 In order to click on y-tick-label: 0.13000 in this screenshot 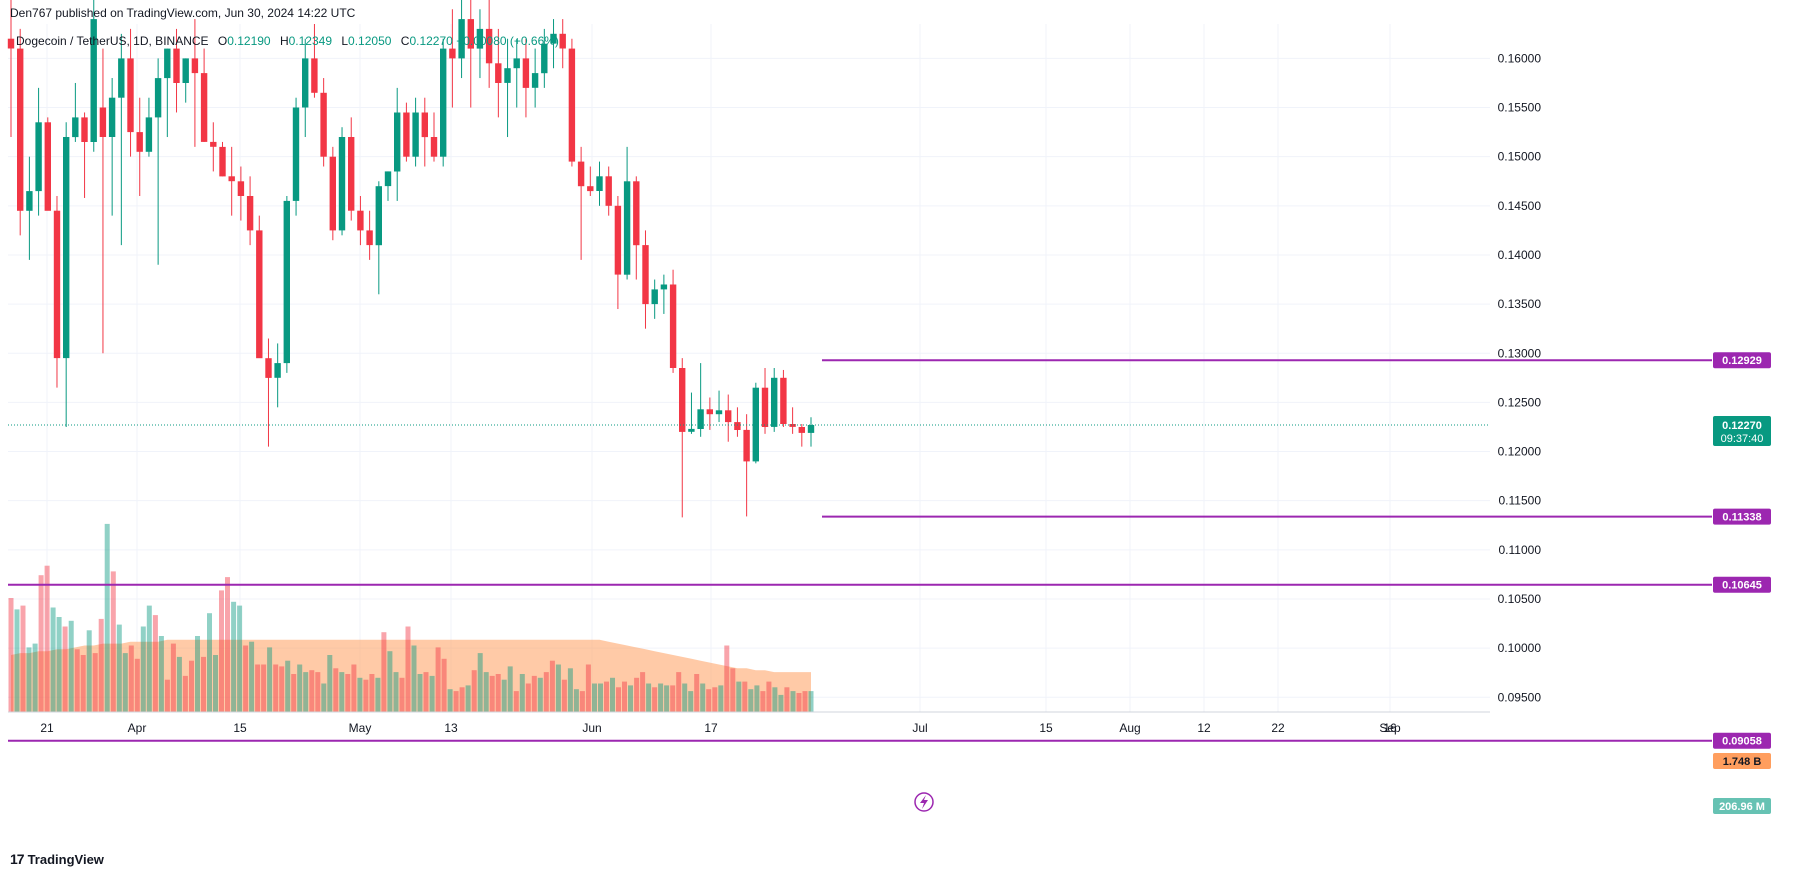, I will do `click(1520, 353)`.